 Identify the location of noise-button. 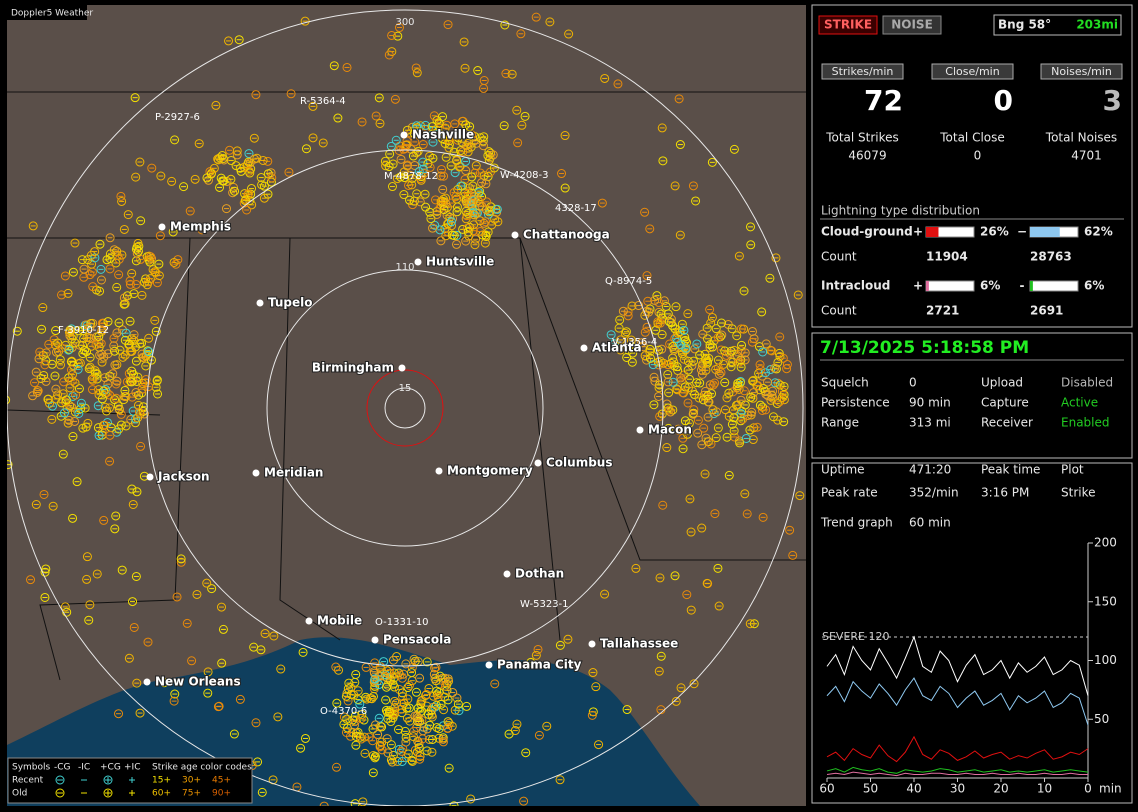
(912, 25).